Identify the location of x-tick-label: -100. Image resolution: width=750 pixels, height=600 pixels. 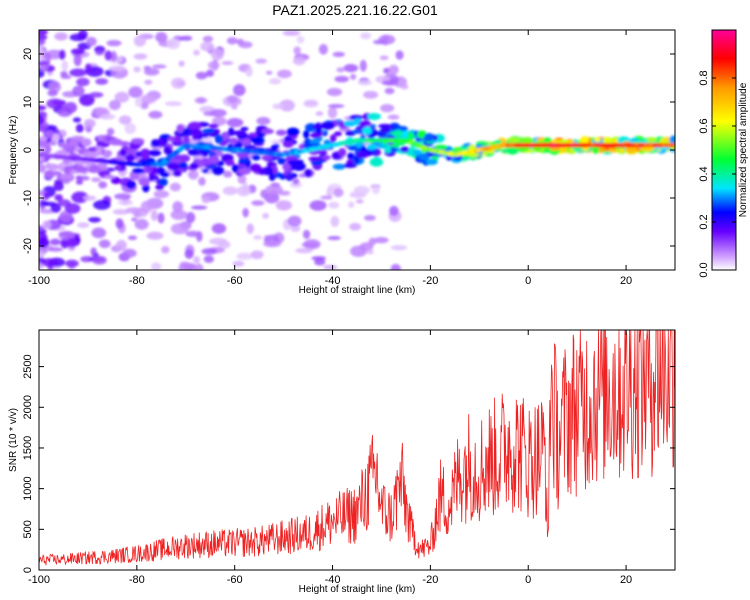
(39, 580).